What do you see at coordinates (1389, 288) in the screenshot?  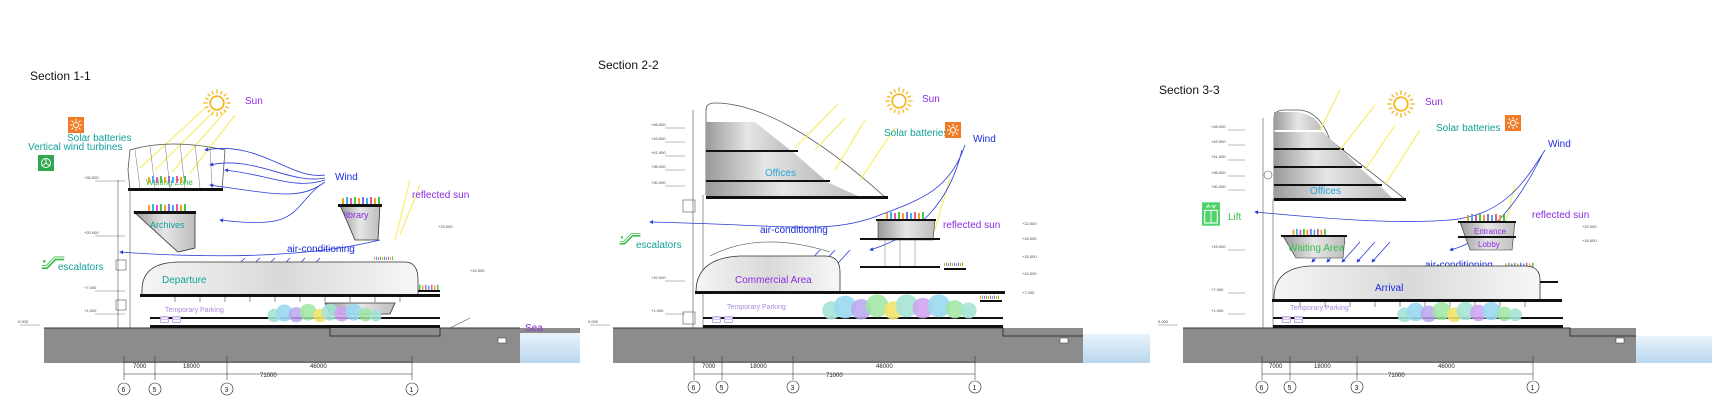 I see `arrival-label: Arrival` at bounding box center [1389, 288].